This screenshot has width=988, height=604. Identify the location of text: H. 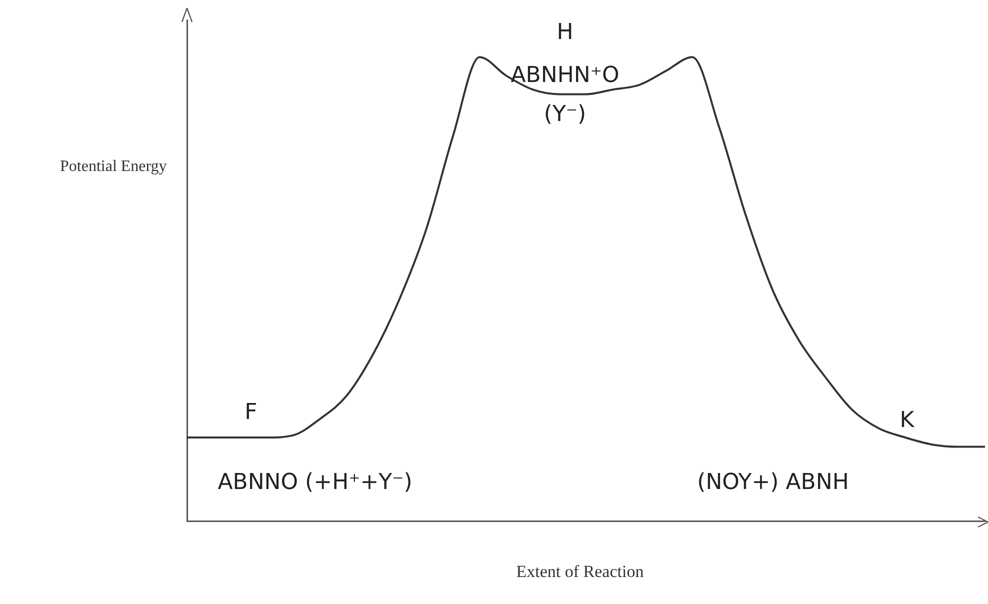
(565, 32).